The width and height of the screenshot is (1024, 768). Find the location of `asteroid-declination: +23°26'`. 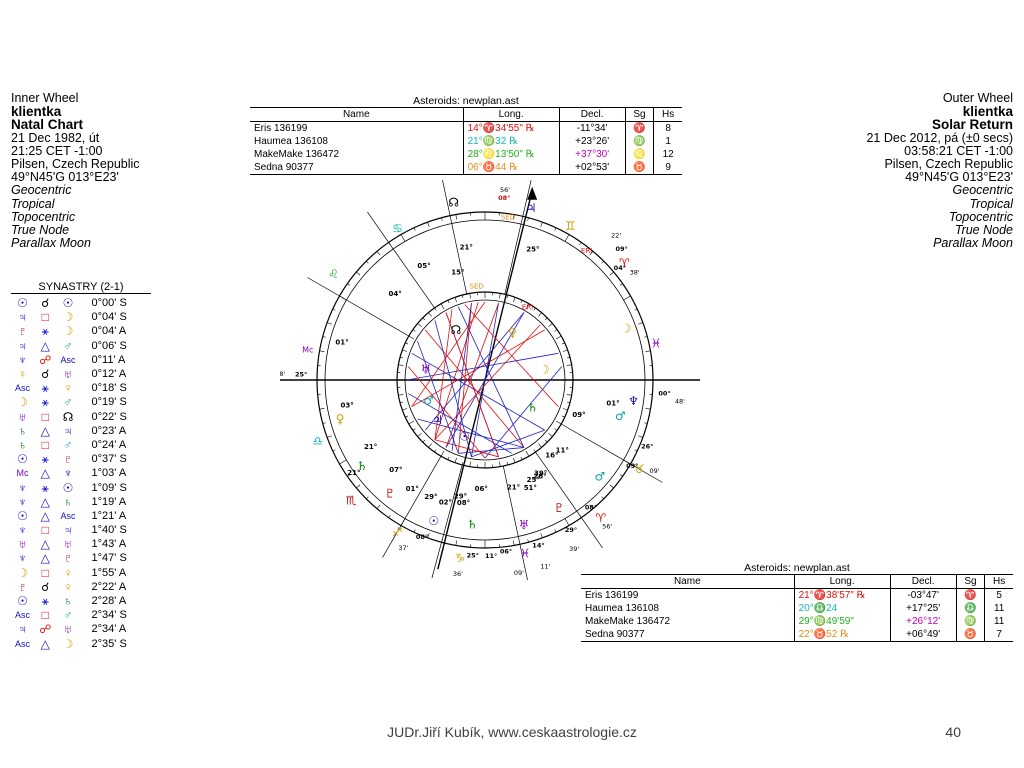

asteroid-declination: +23°26' is located at coordinates (592, 141).